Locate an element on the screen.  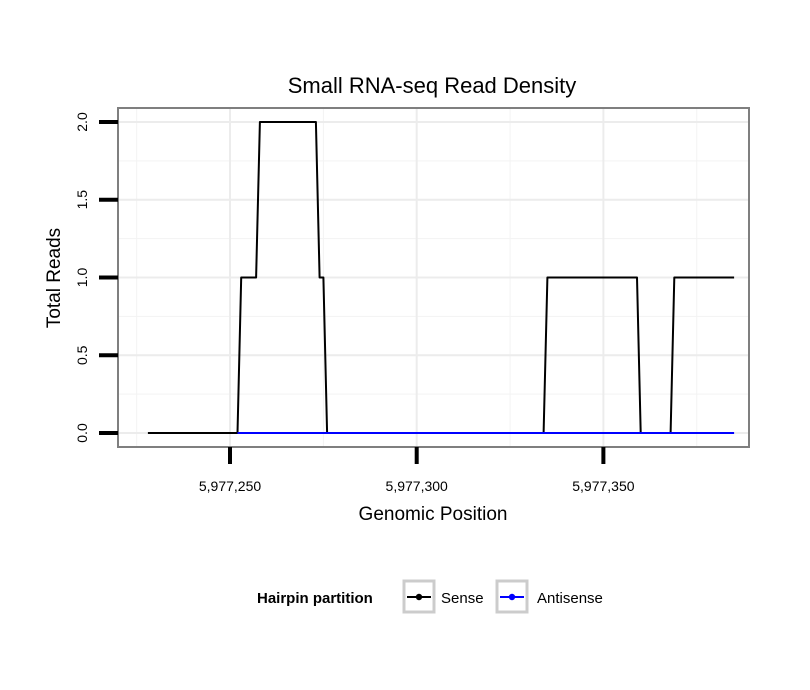
y-tick-label: 0.0 is located at coordinates (82, 433).